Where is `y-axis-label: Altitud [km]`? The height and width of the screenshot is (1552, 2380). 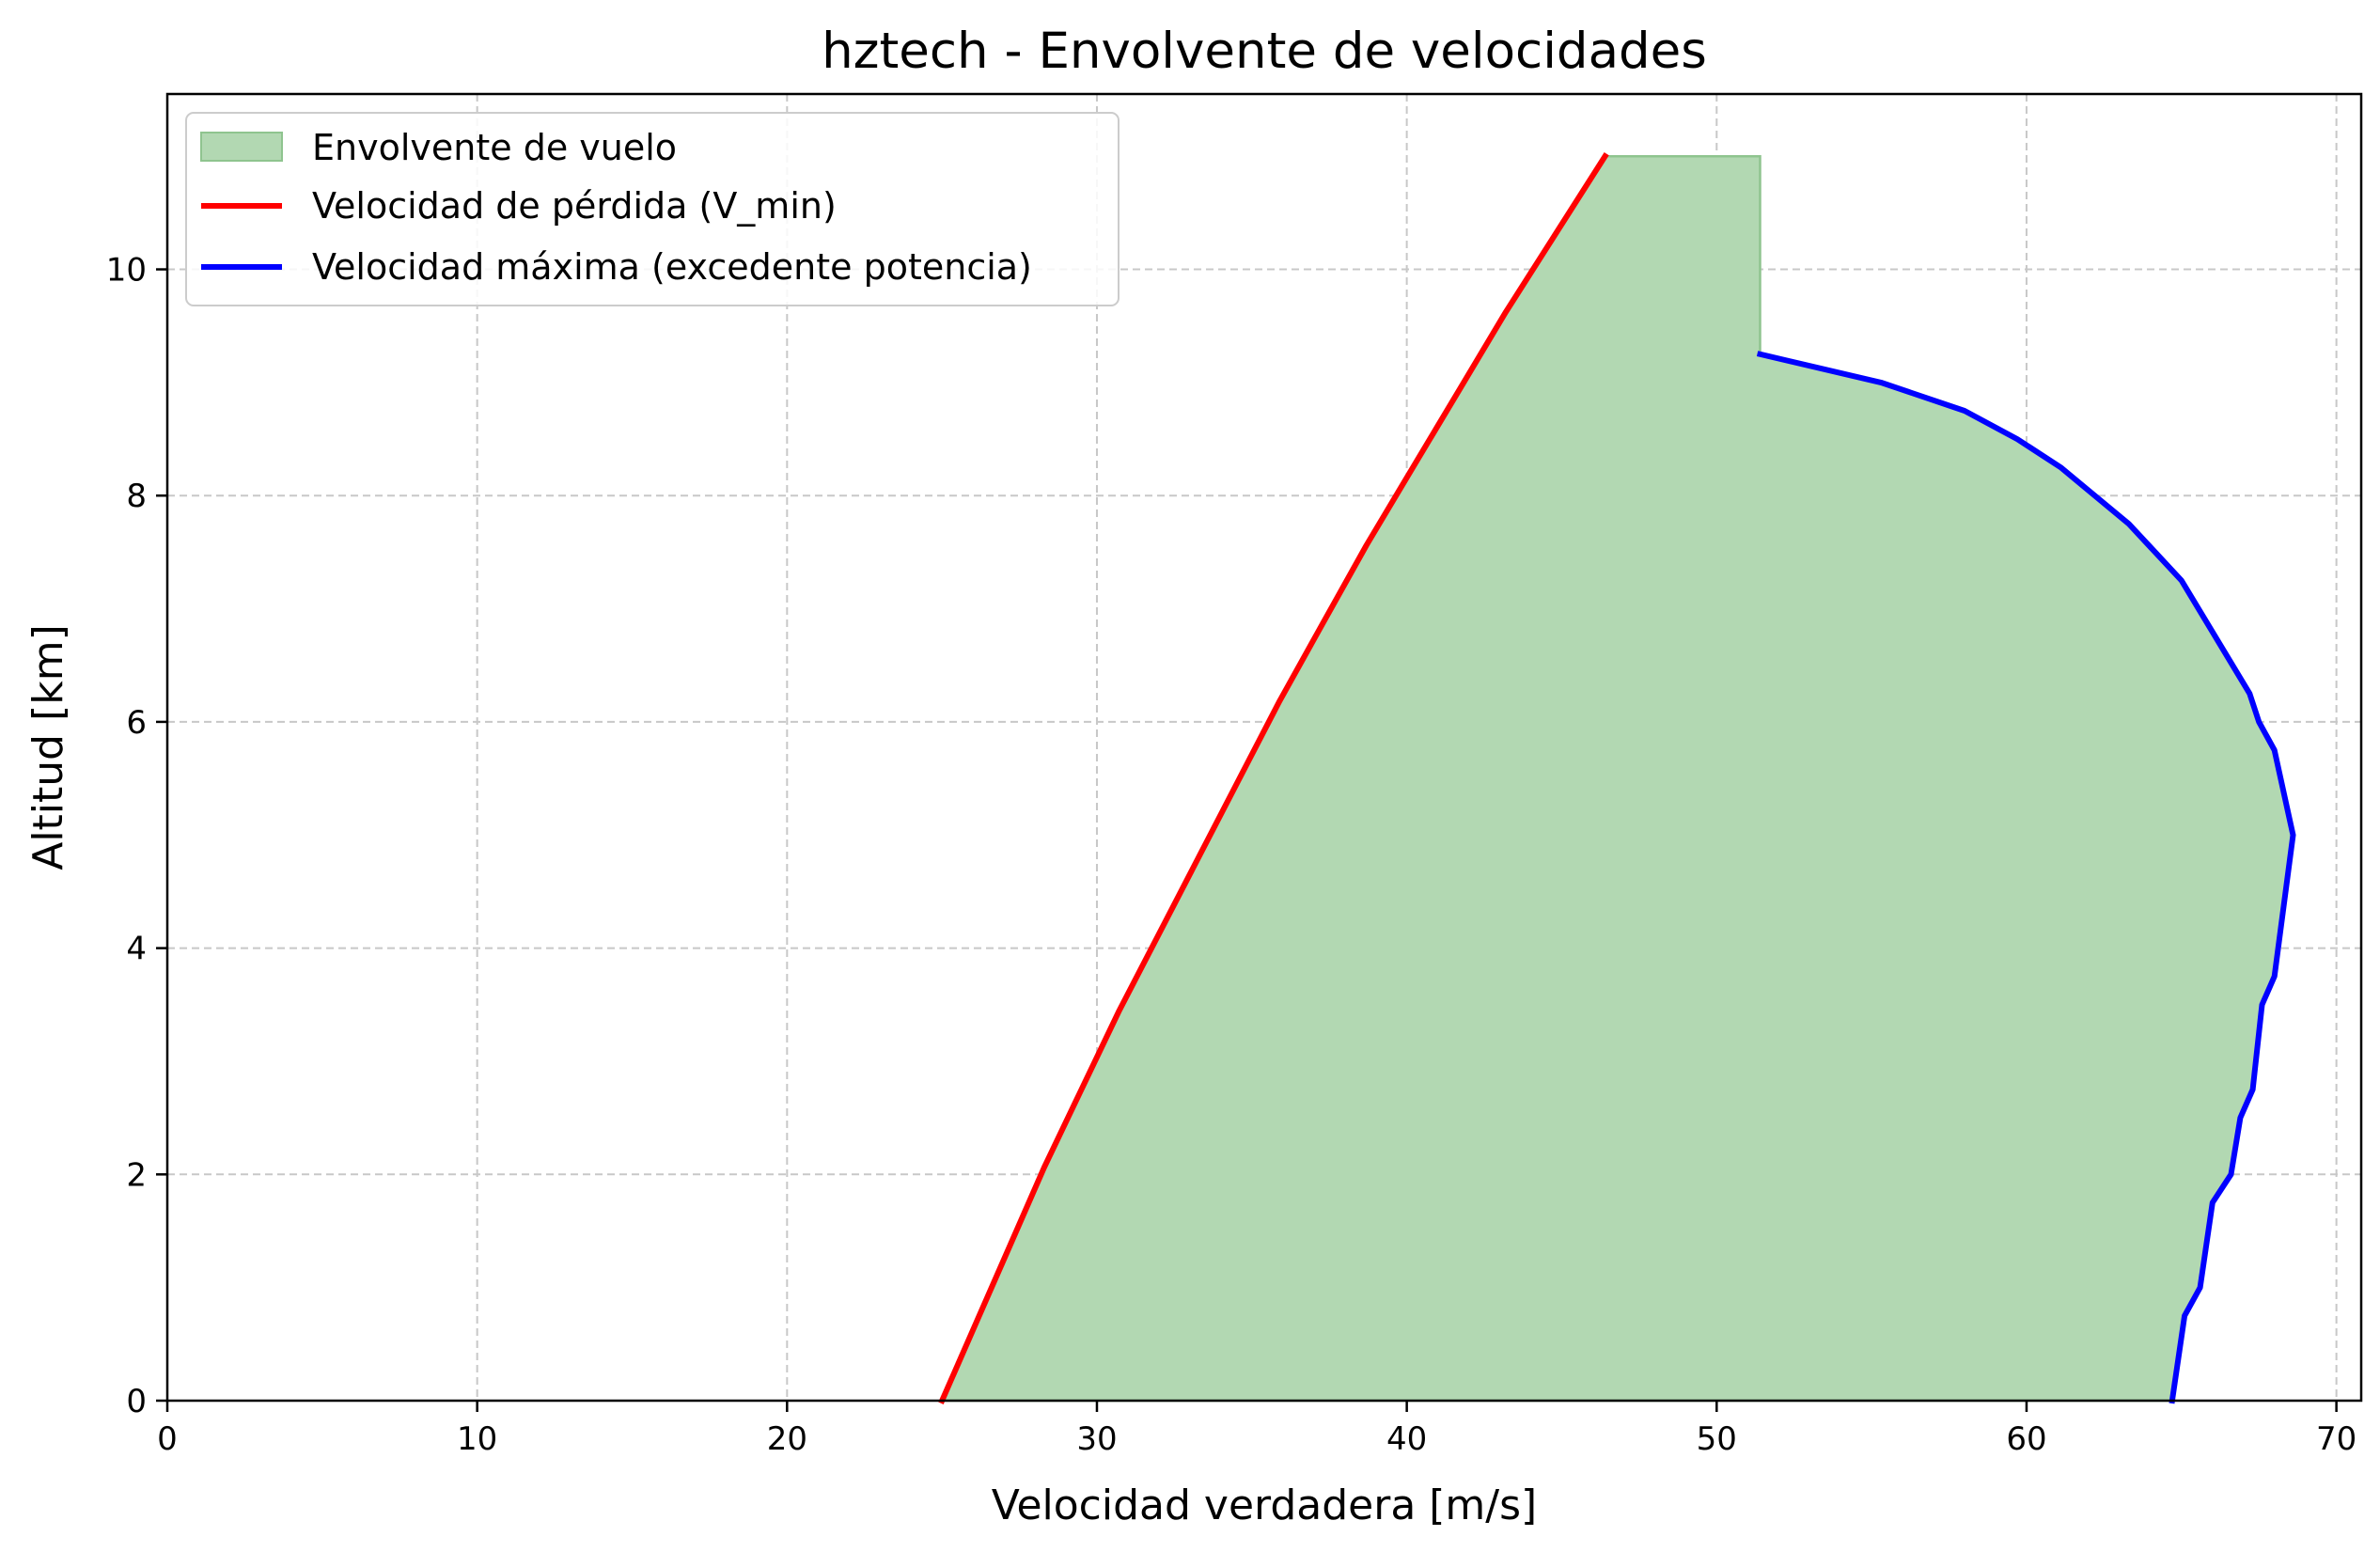
y-axis-label: Altitud [km] is located at coordinates (48, 747).